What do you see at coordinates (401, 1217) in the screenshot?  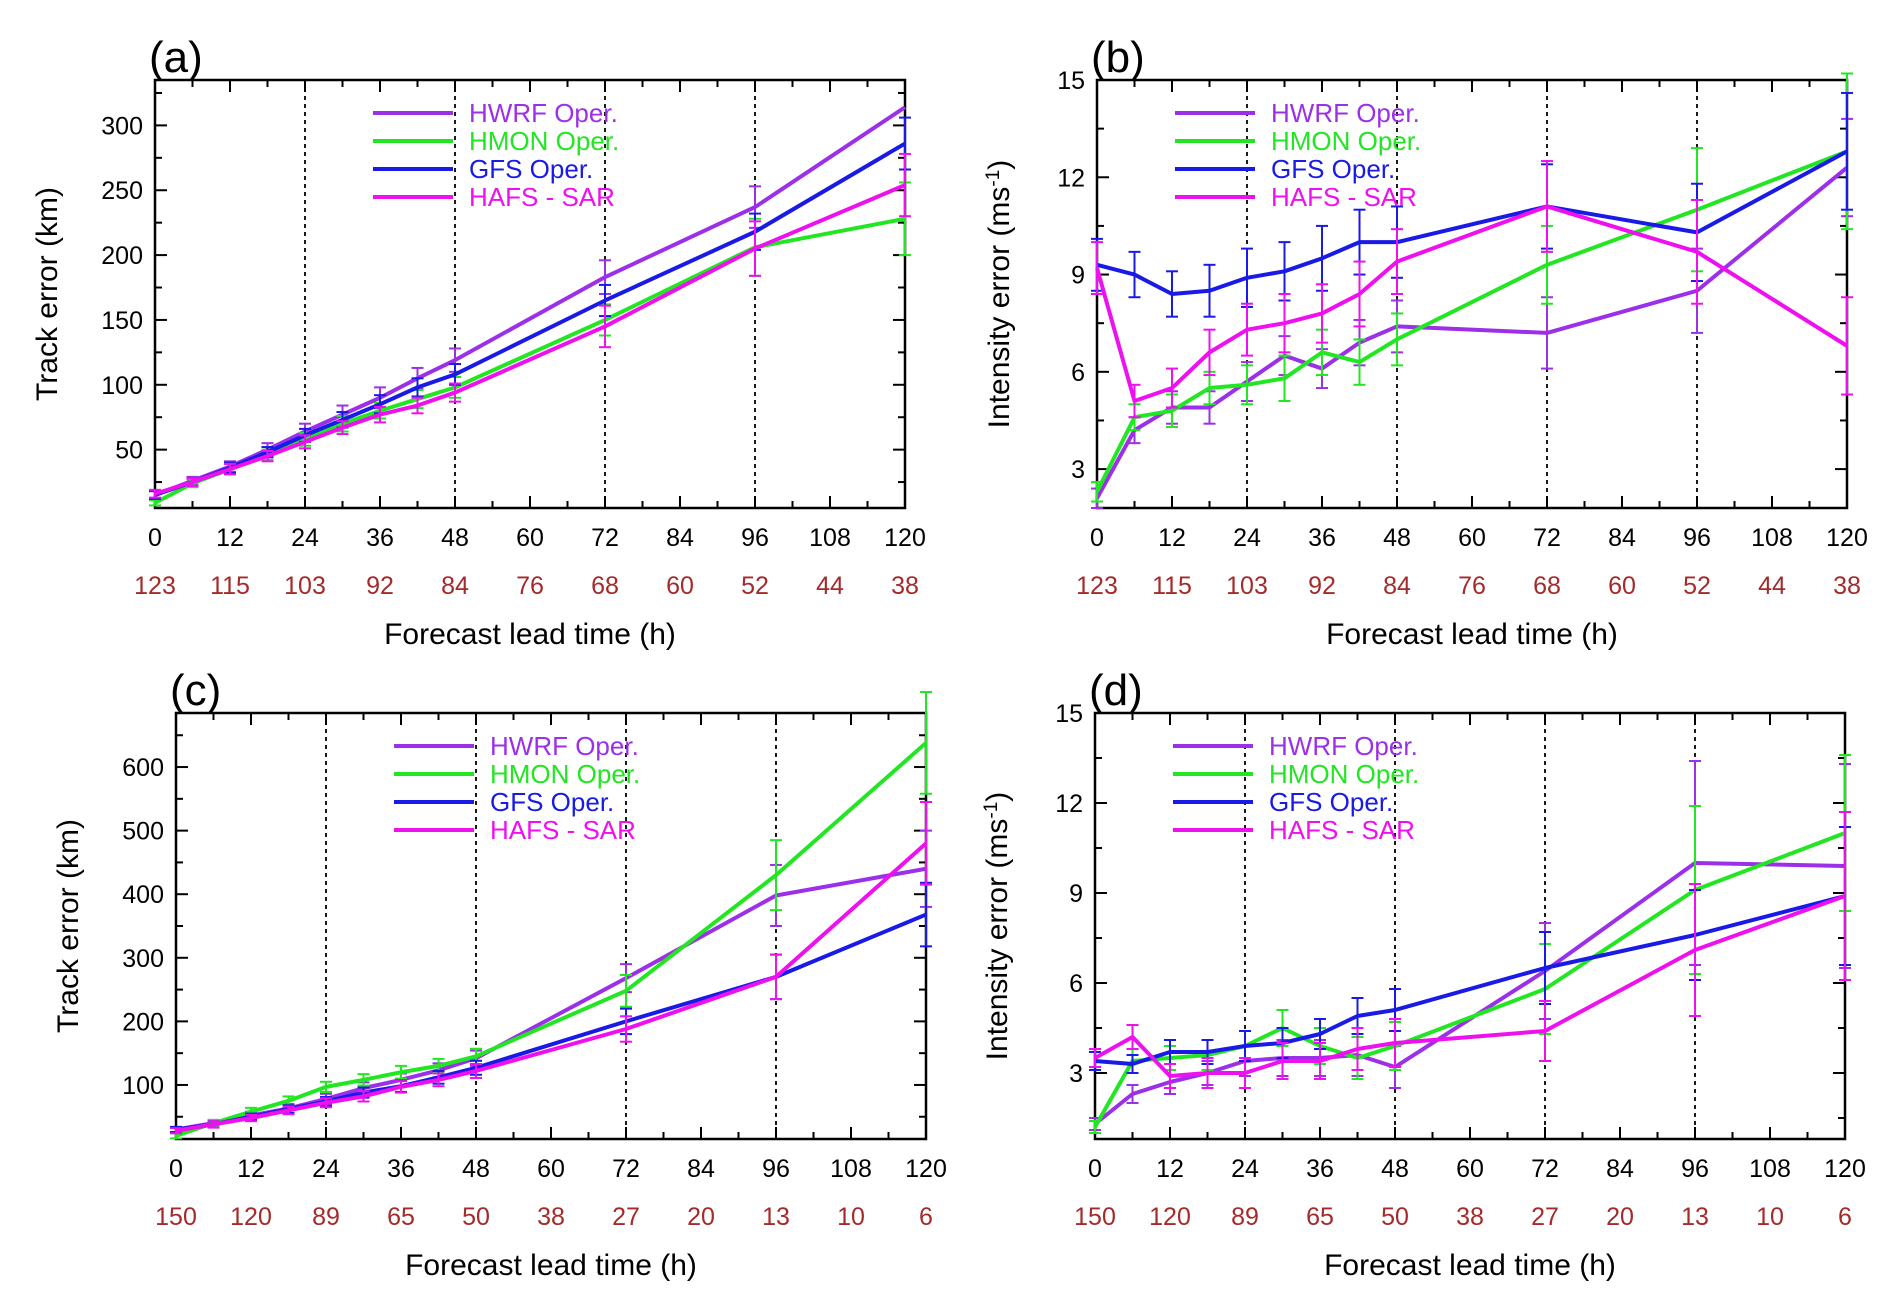 I see `sample-count-label: 65` at bounding box center [401, 1217].